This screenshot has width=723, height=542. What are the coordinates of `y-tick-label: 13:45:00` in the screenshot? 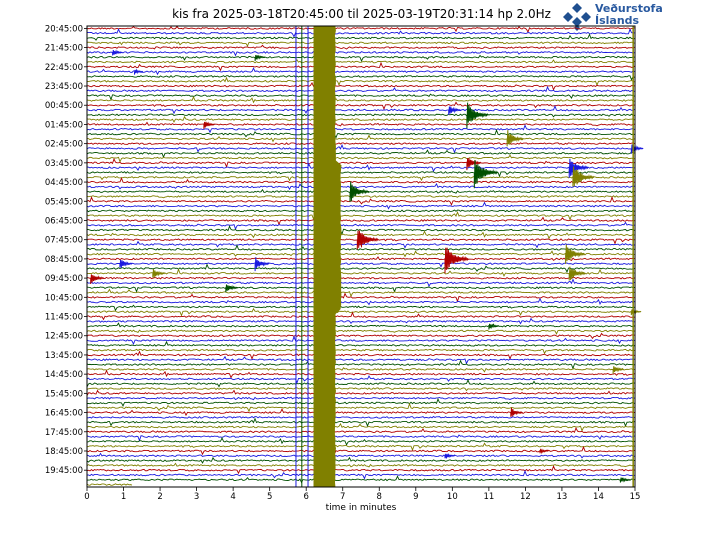 It's located at (64, 356).